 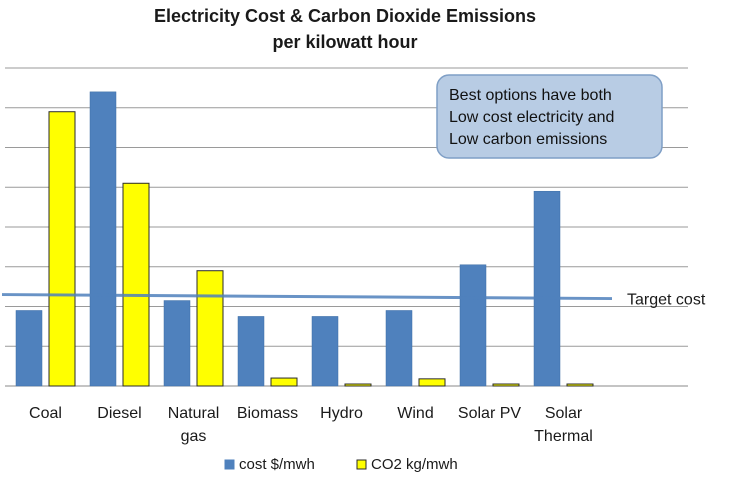 I want to click on category-label: Thermal, so click(x=563, y=436).